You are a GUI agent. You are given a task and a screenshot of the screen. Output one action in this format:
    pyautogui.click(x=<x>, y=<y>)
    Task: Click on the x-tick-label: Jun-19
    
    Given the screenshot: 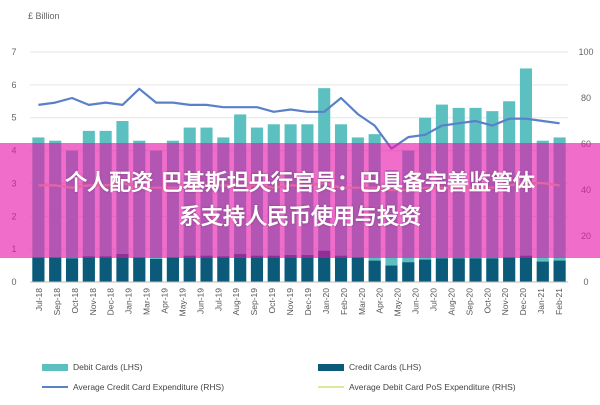 What is the action you would take?
    pyautogui.click(x=200, y=301)
    